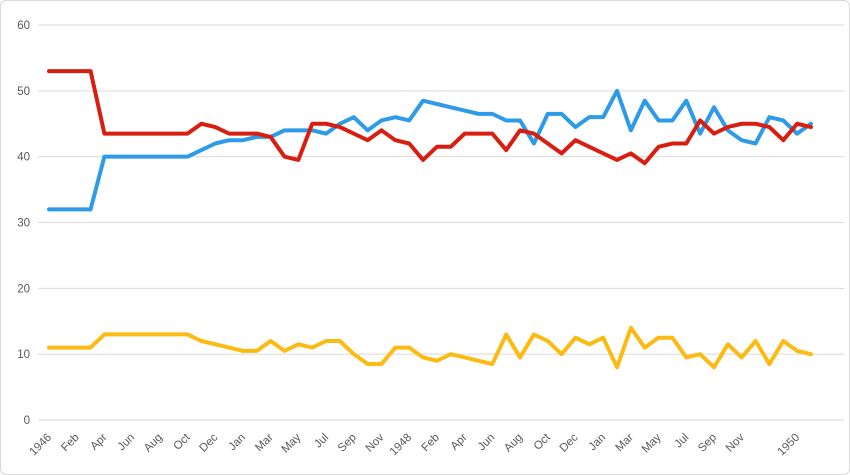  What do you see at coordinates (789, 445) in the screenshot?
I see `x-tick-label: 1950` at bounding box center [789, 445].